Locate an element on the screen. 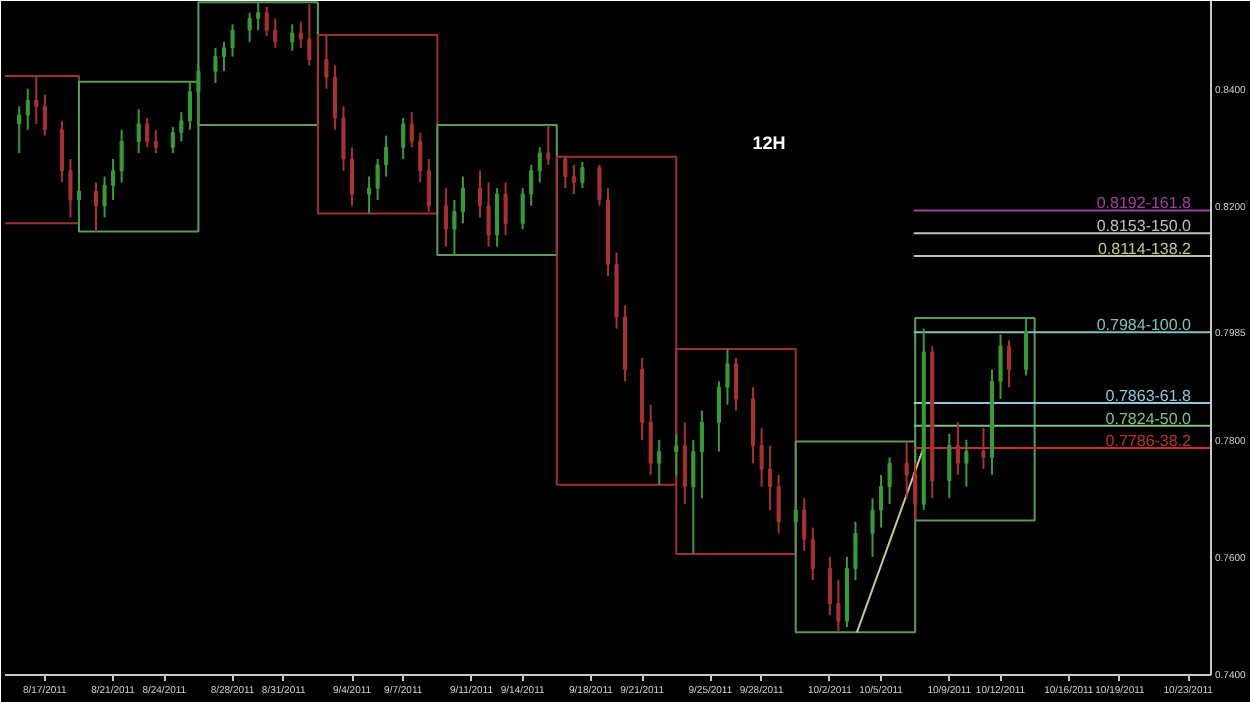 Image resolution: width=1250 pixels, height=702 pixels. series-label: 0.7824-50.0 is located at coordinates (1149, 418).